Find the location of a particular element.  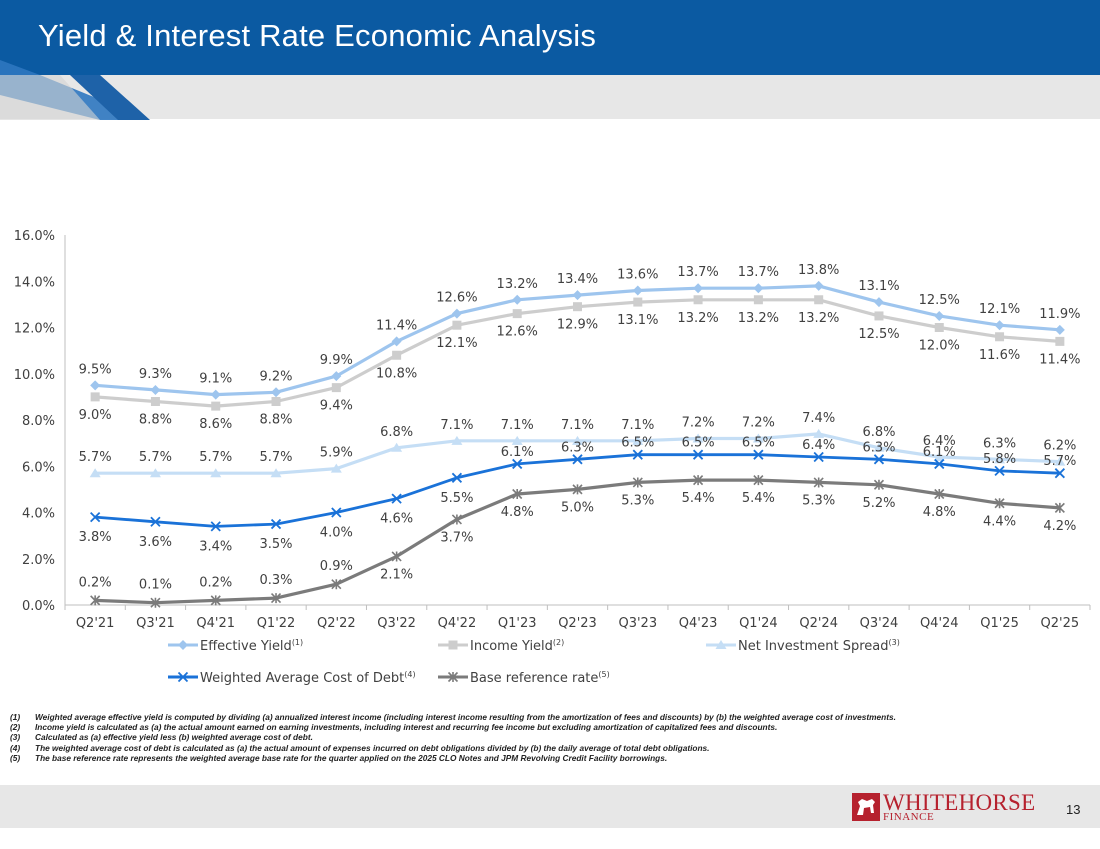

data-label: 13.4% is located at coordinates (577, 279).